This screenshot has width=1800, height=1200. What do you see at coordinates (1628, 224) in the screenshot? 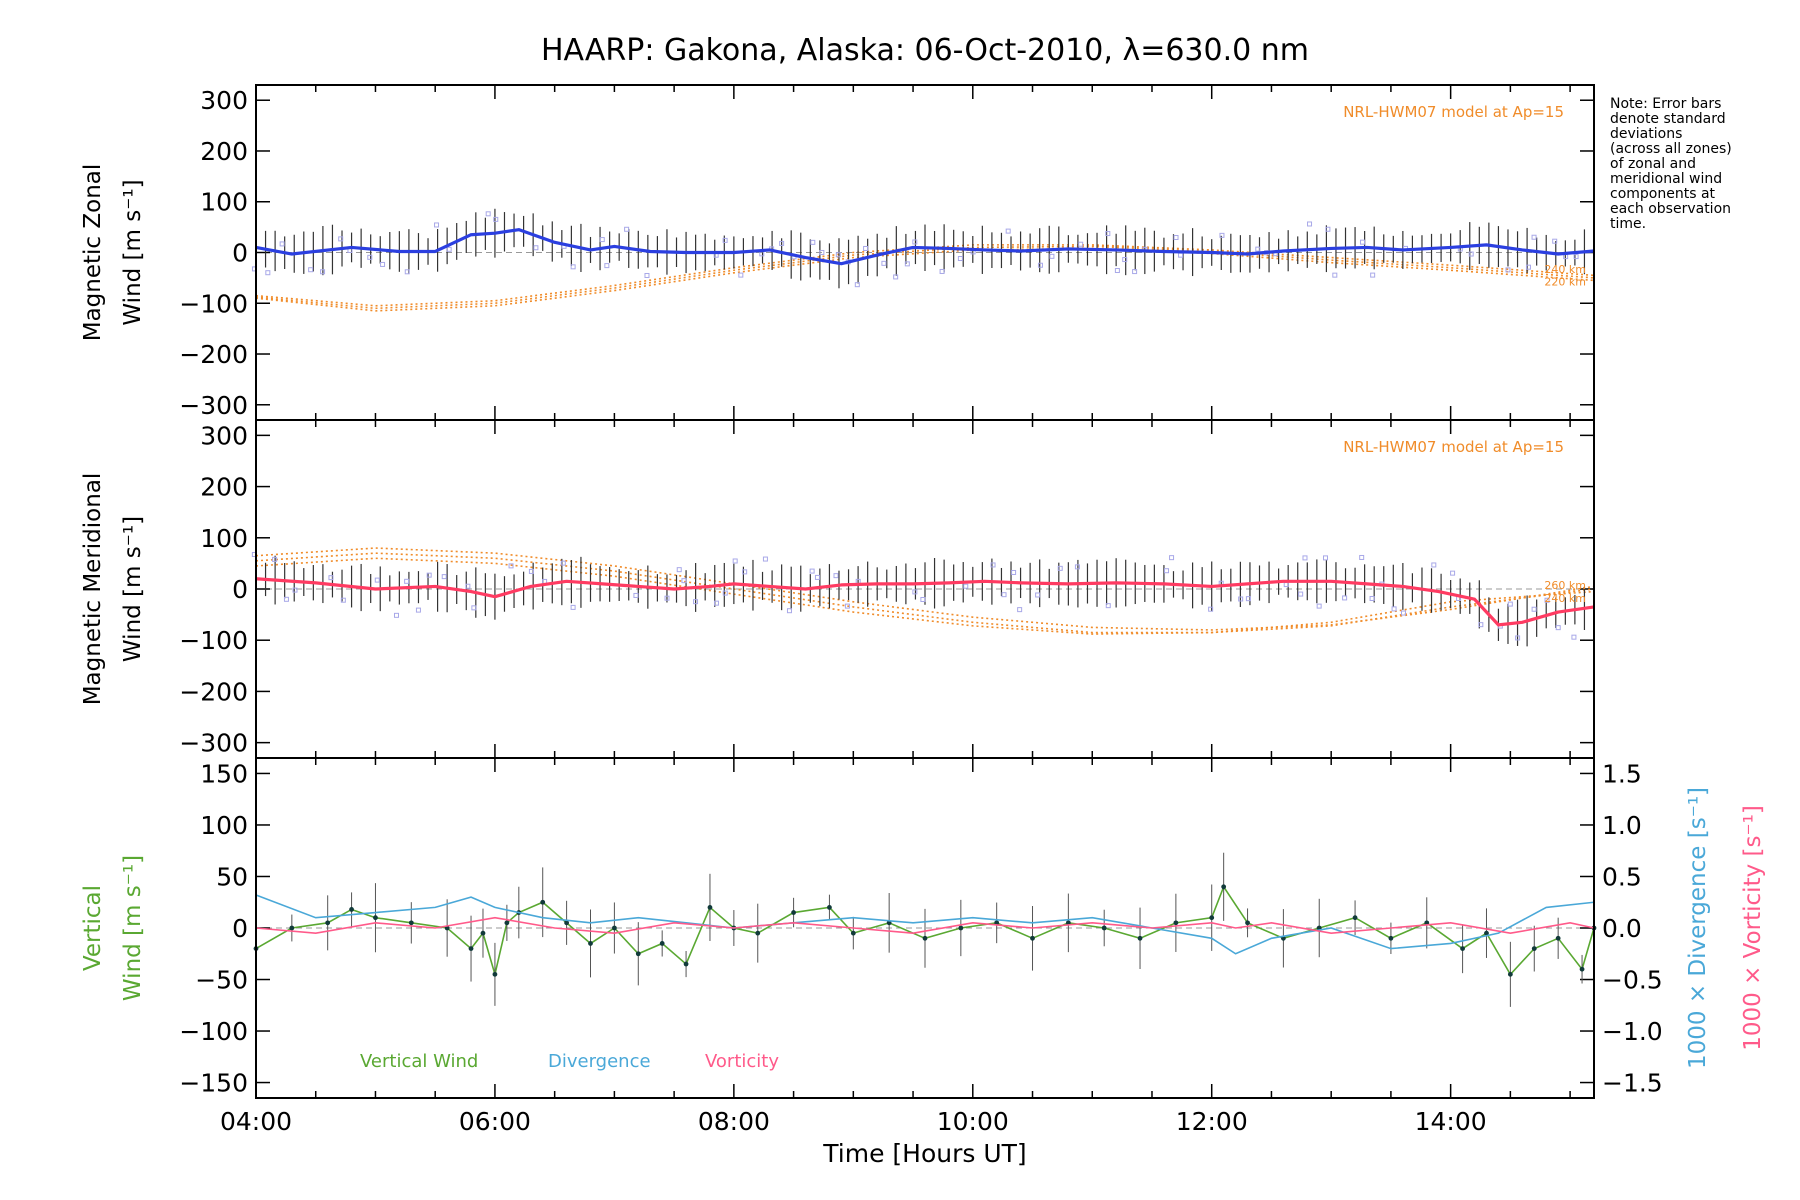
I see `note-line: time.` at bounding box center [1628, 224].